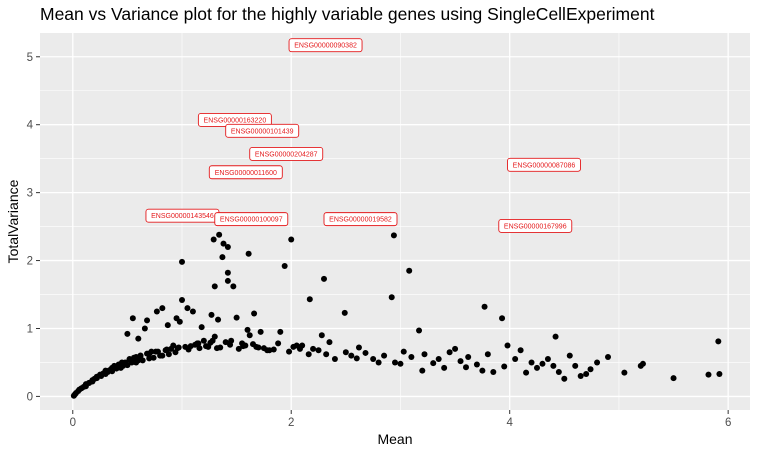  I want to click on gene-label: ENSG00000101439, so click(262, 130).